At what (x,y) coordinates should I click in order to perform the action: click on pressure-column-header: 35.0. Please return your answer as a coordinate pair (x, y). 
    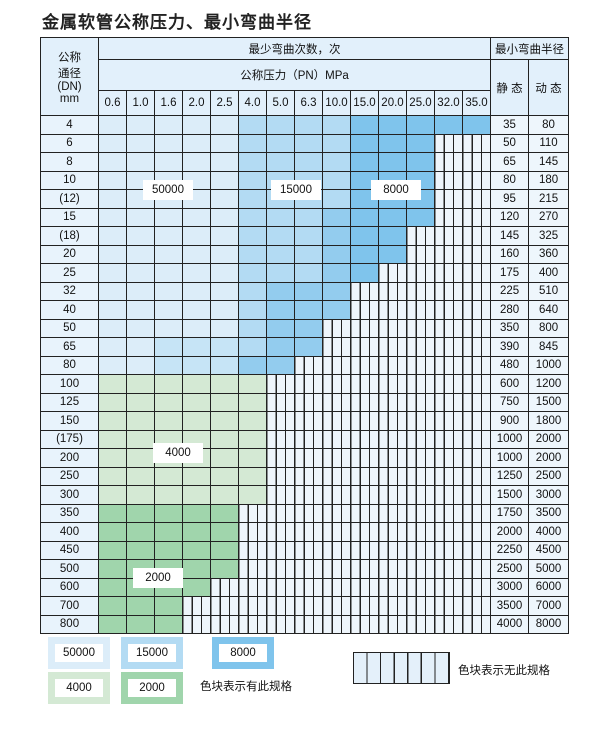
    Looking at the image, I should click on (476, 103).